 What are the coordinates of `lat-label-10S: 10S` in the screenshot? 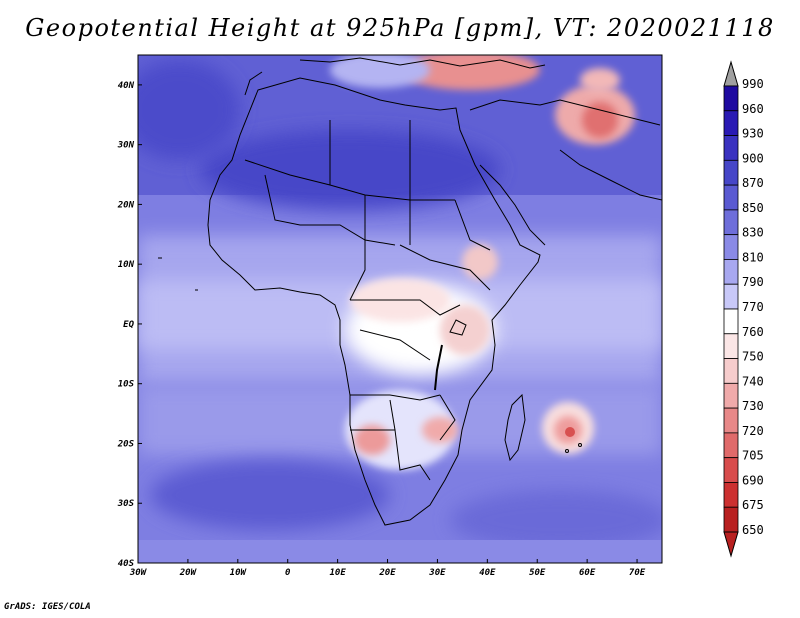 It's located at (126, 385).